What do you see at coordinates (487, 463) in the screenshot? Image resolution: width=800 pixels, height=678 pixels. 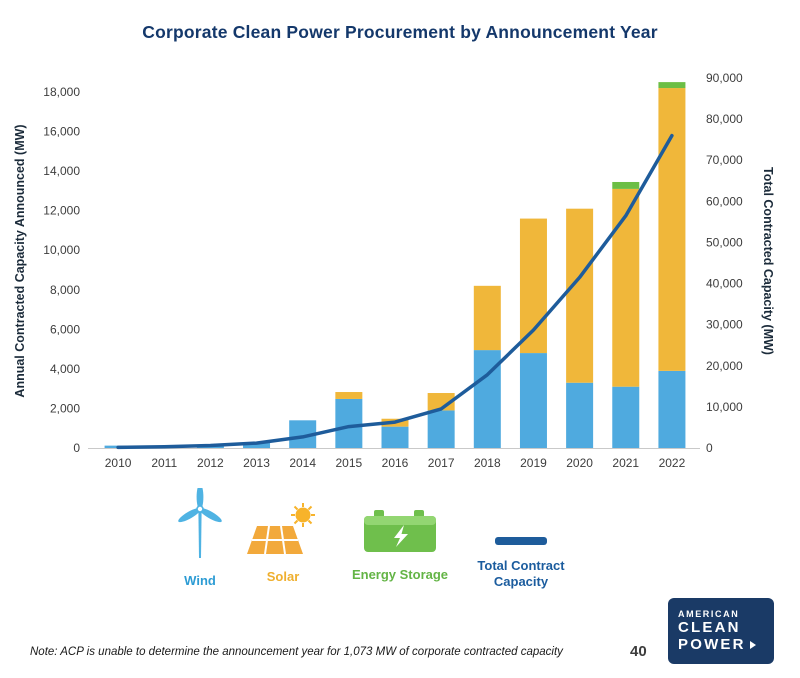 I see `x-axis-tick-label: 2018` at bounding box center [487, 463].